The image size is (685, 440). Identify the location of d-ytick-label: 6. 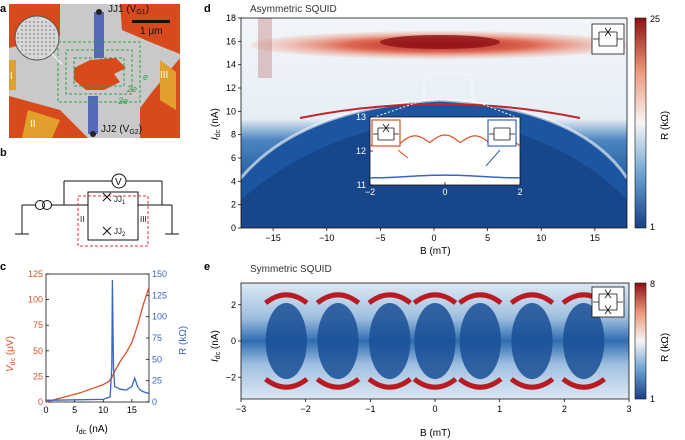
(233, 158).